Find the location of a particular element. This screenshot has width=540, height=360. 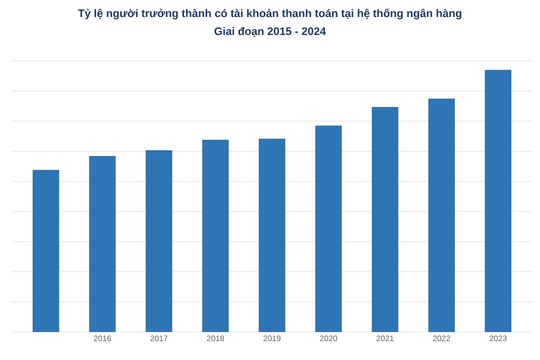

x-tick-label: 2018 is located at coordinates (215, 339).